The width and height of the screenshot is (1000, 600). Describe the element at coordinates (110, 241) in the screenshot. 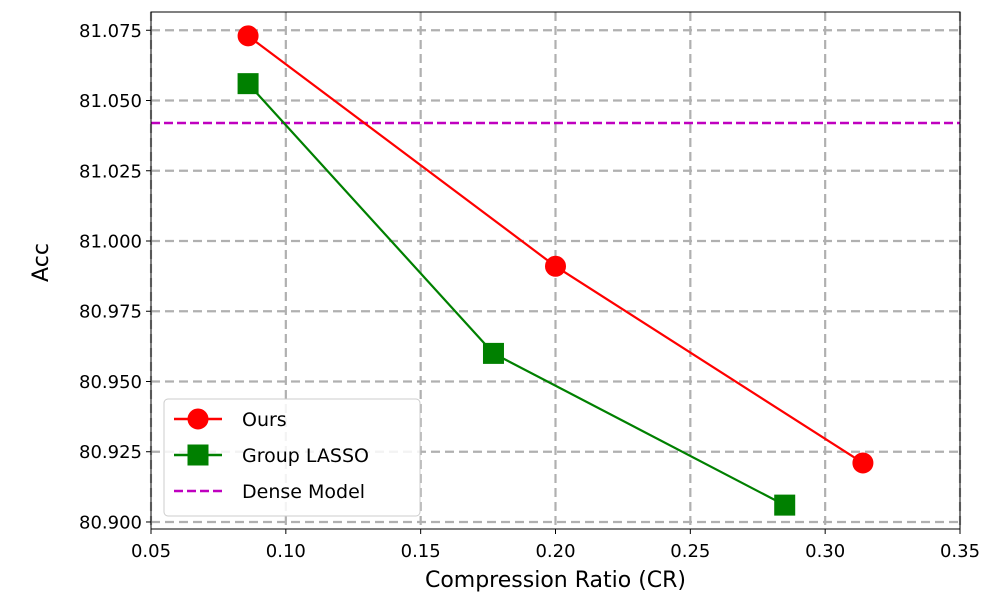

I see `y-tick-label: 81.000` at that location.